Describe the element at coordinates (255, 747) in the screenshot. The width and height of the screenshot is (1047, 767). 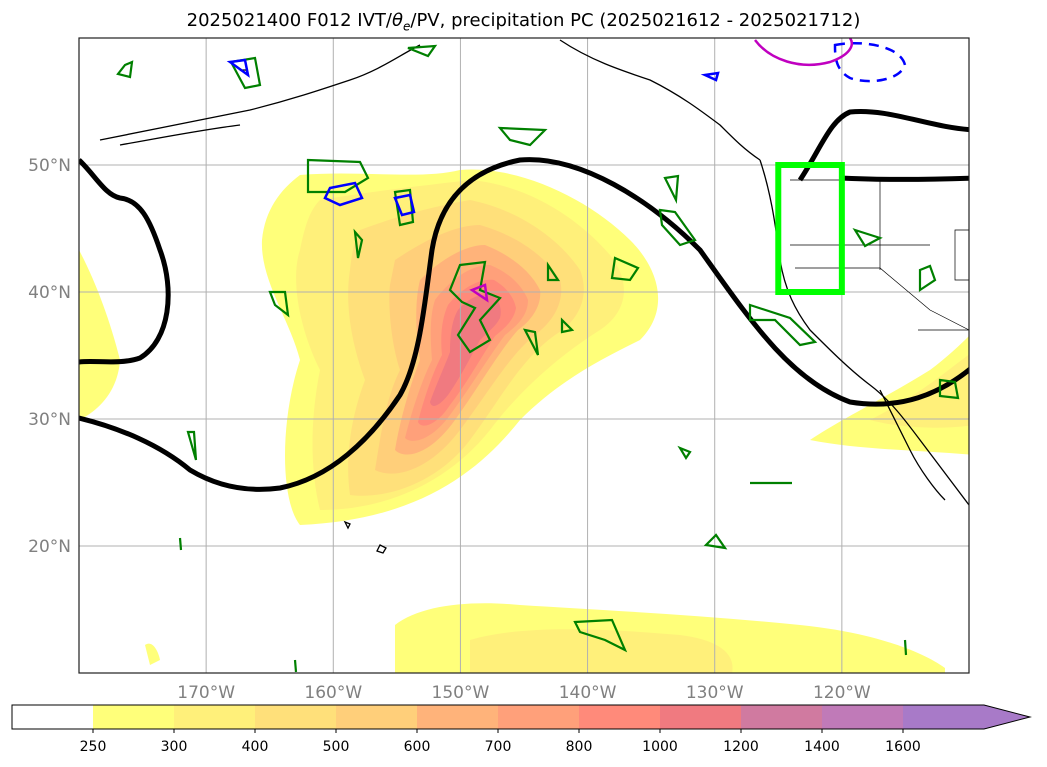
I see `colorbar-label: 400` at that location.